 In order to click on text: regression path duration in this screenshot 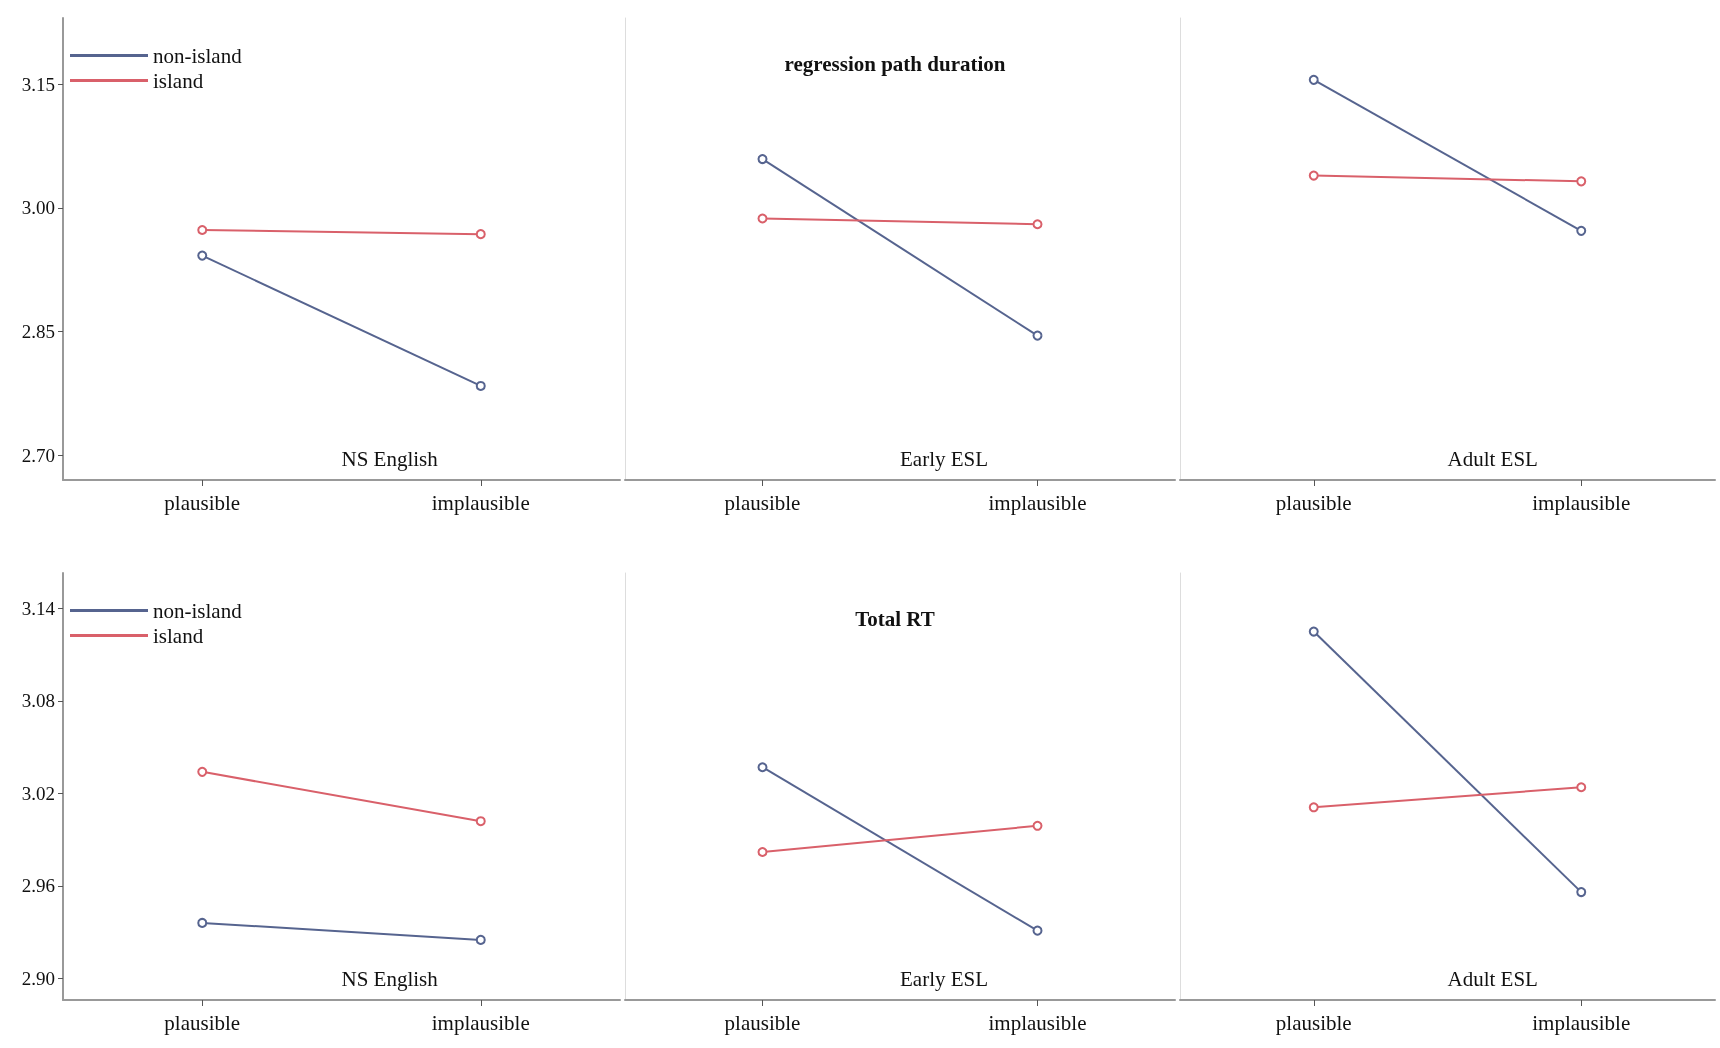, I will do `click(895, 63)`.